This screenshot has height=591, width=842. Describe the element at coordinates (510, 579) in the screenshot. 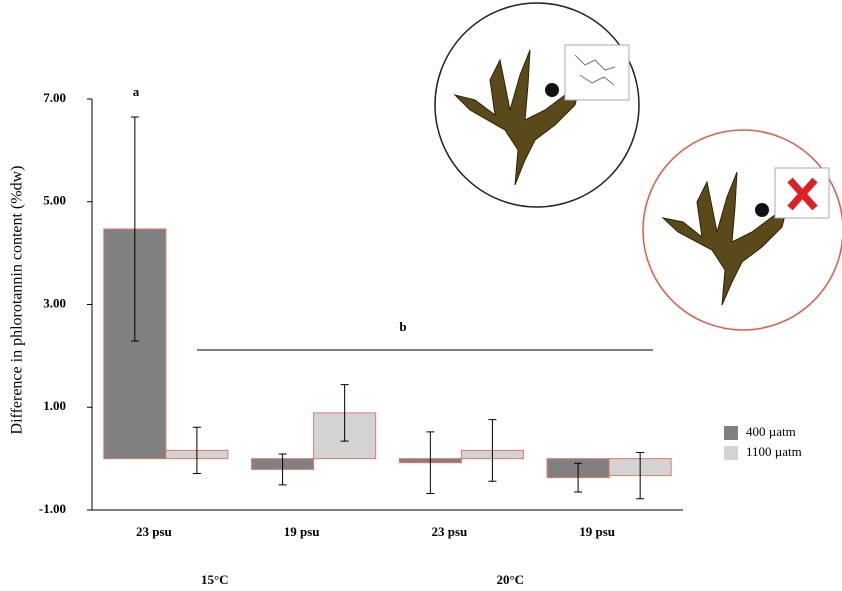

I see `group-label: 20°C` at that location.